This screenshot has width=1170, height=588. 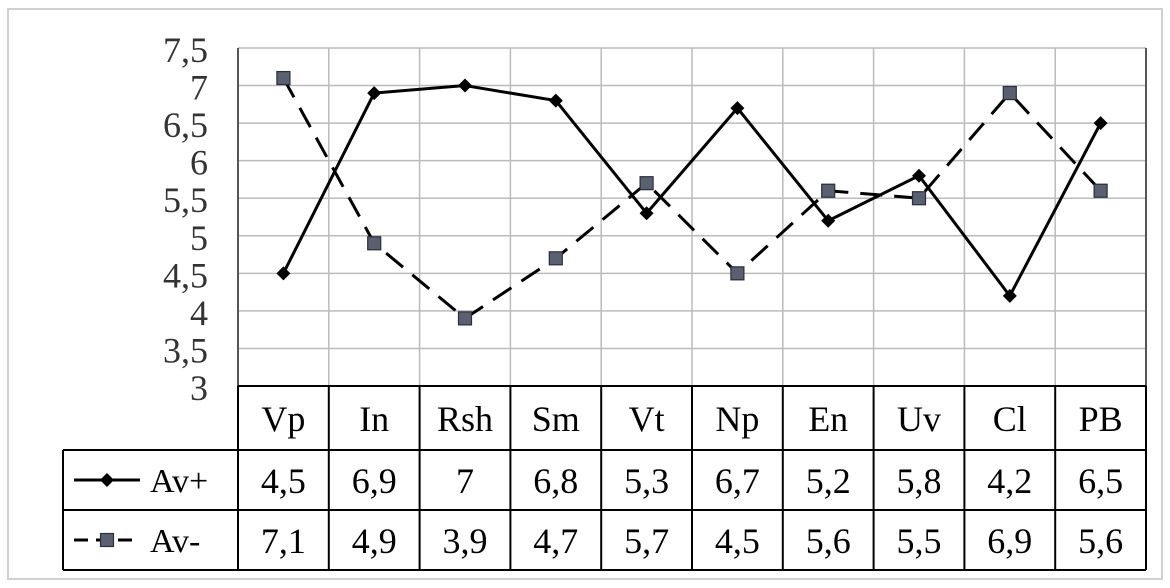 I want to click on category-label: Vp, so click(x=283, y=419).